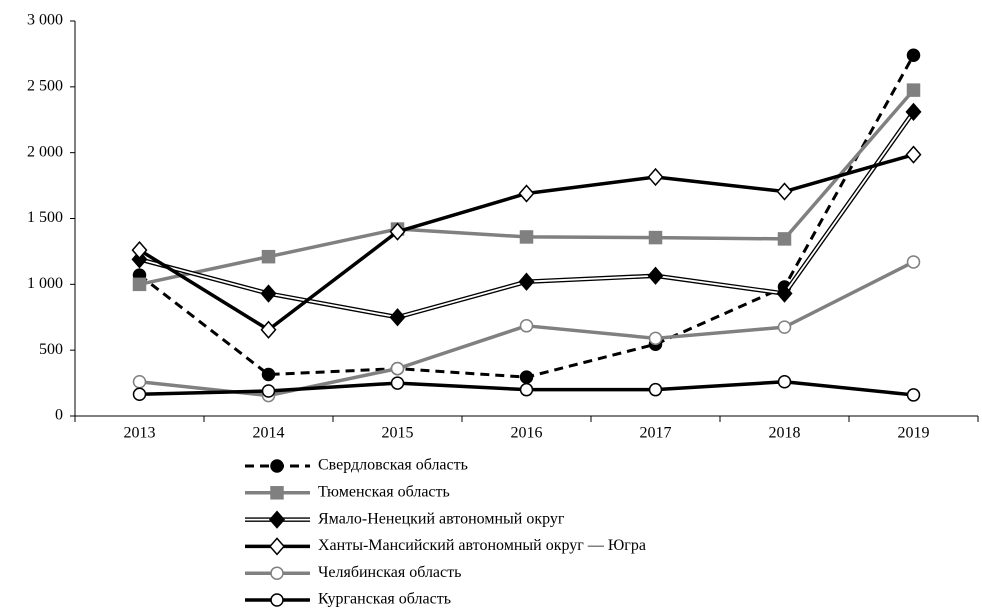 This screenshot has height=610, width=982. What do you see at coordinates (140, 433) in the screenshot?
I see `x-tick-label: 2013` at bounding box center [140, 433].